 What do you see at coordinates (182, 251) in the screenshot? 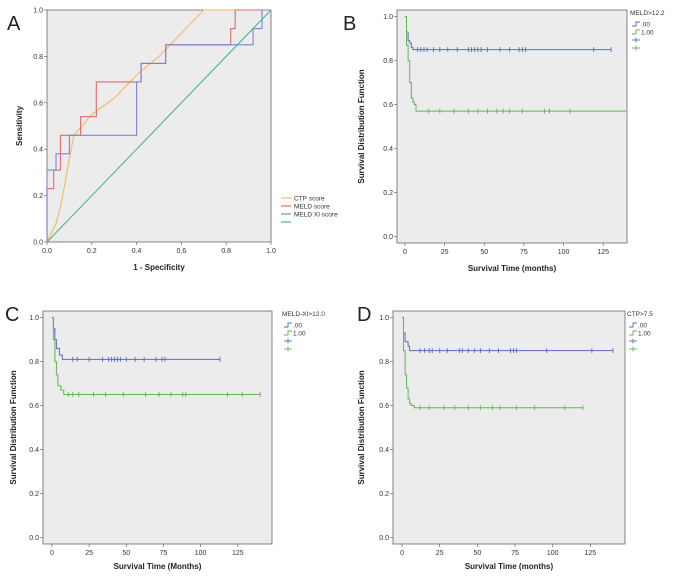
I see `x-tick-label: 0.6` at bounding box center [182, 251].